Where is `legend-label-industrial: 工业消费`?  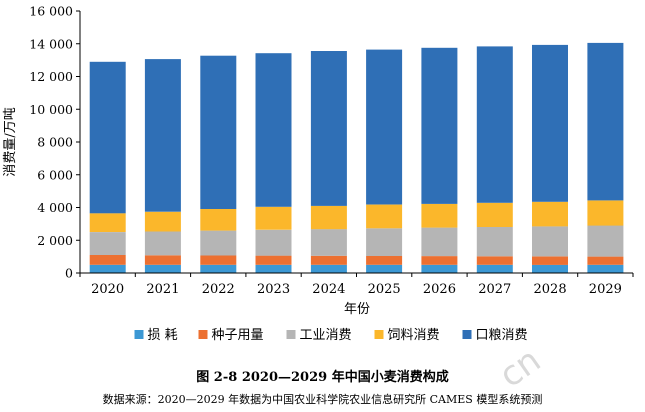 legend-label-industrial: 工业消费 is located at coordinates (326, 335).